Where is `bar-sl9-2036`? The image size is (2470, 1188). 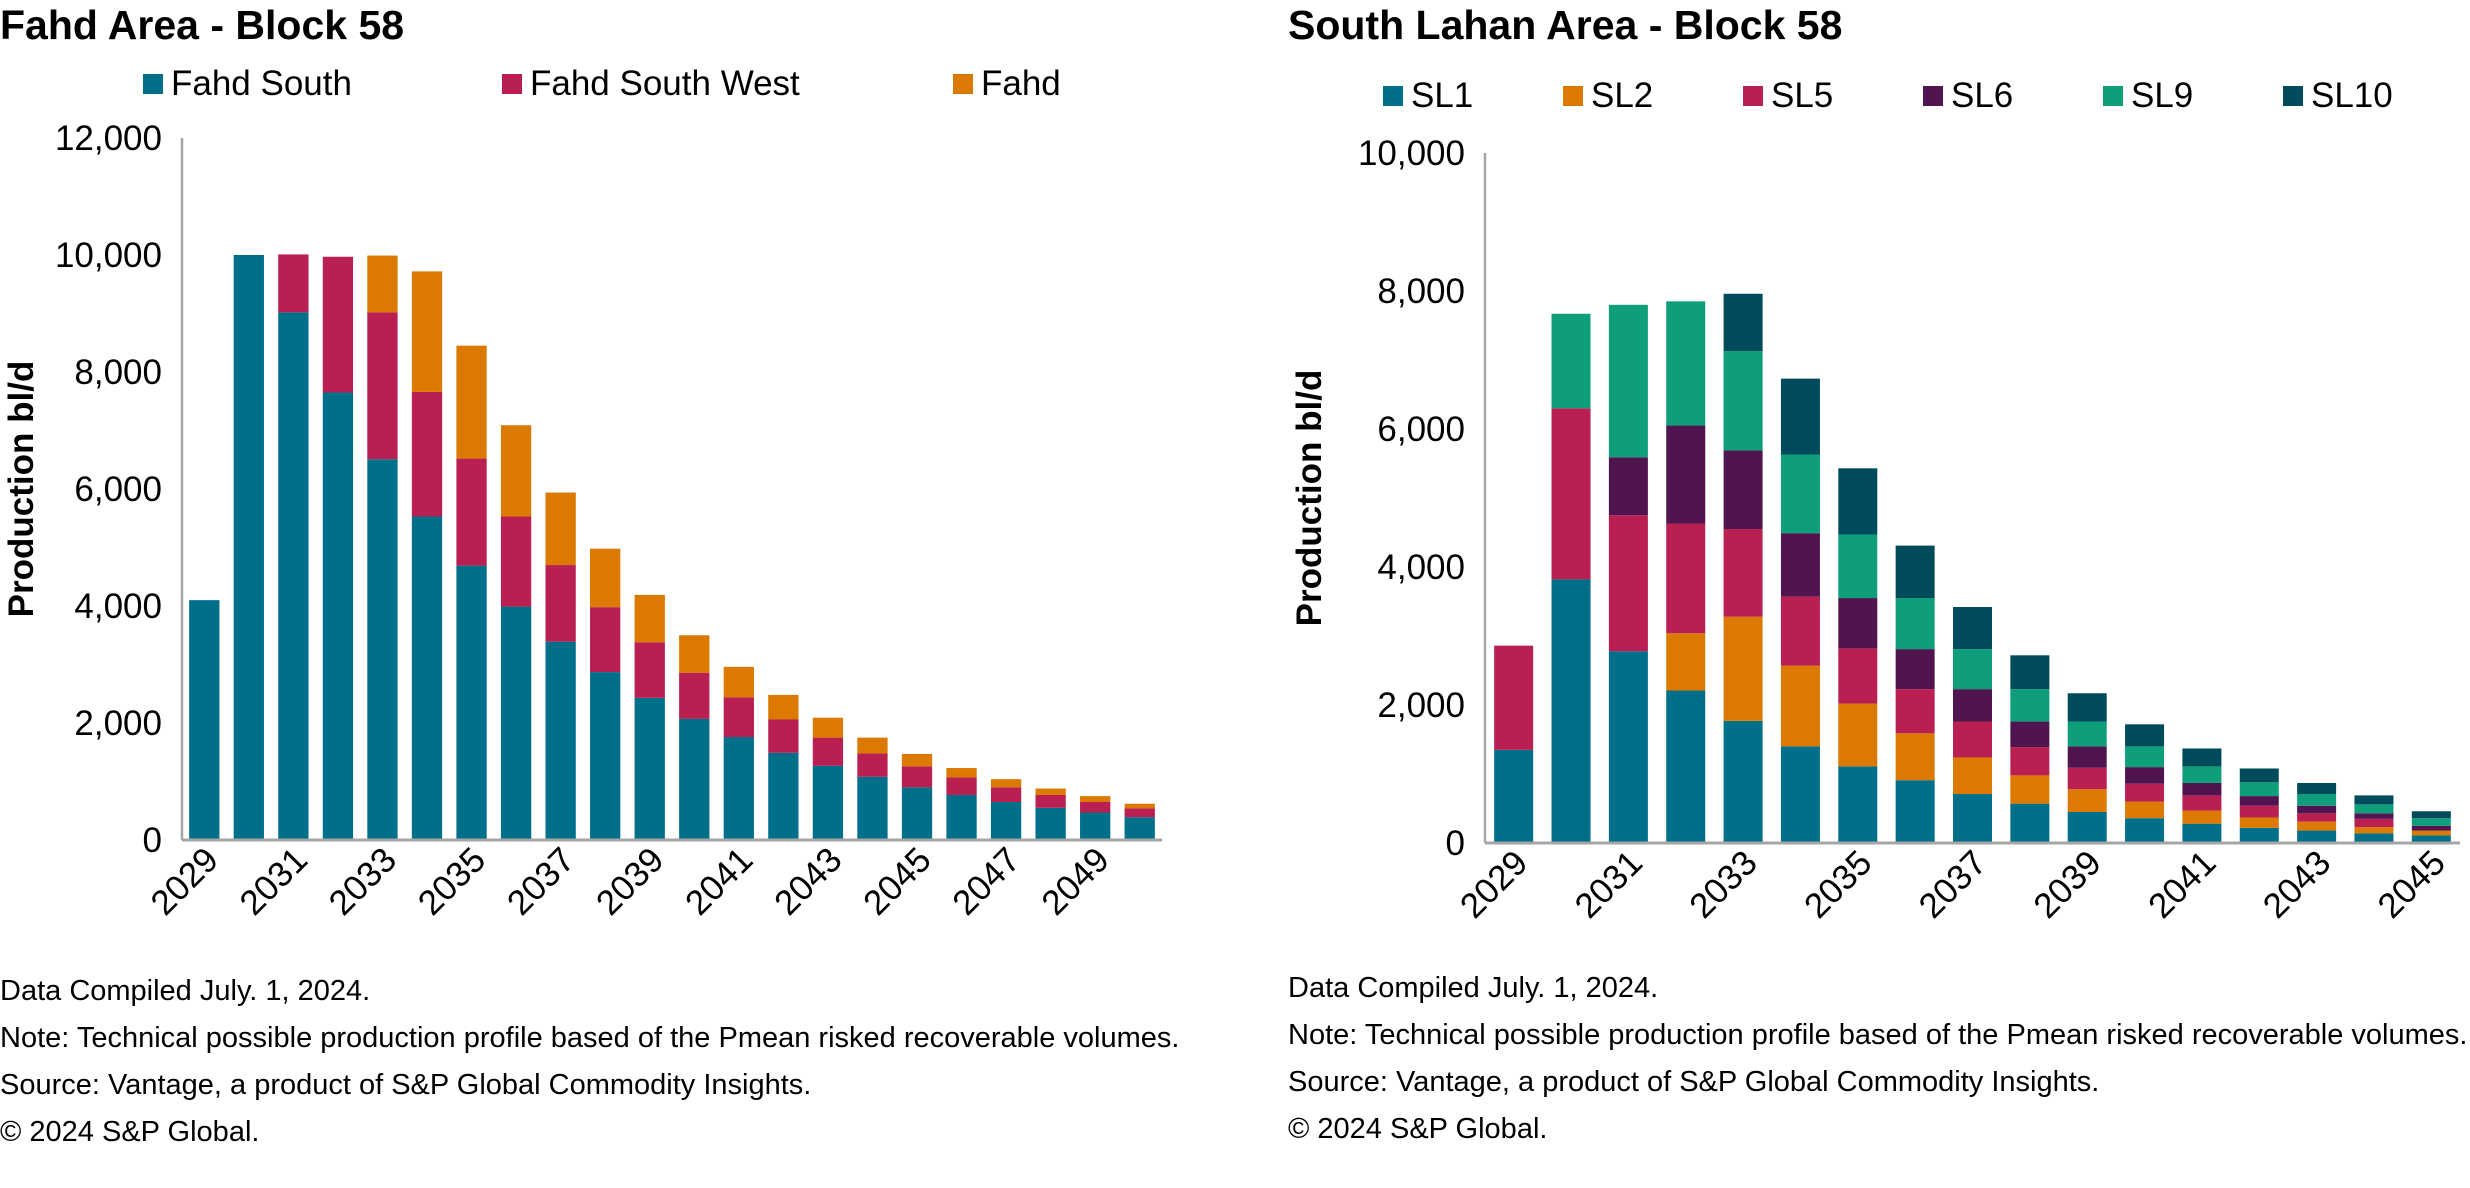
bar-sl9-2036 is located at coordinates (1915, 624).